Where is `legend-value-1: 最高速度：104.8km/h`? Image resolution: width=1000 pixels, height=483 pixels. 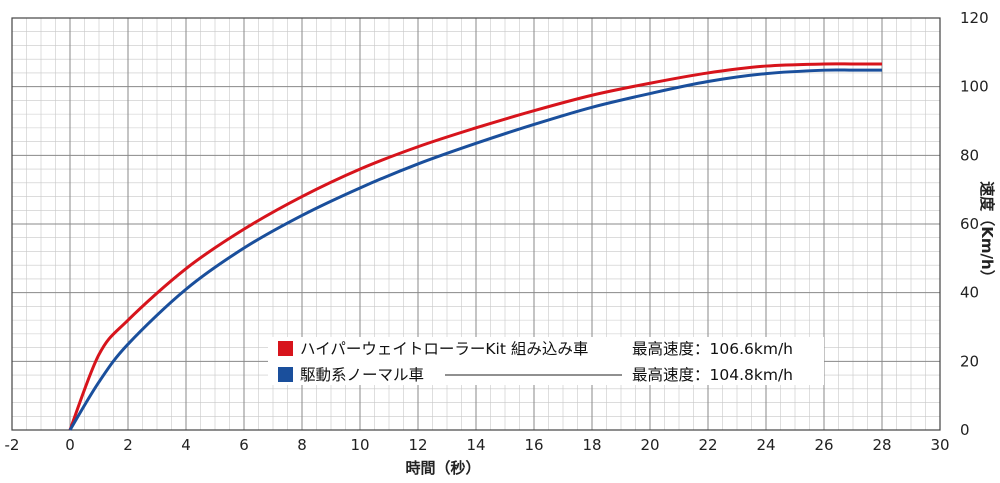
legend-value-1: 最高速度：104.8km/h is located at coordinates (712, 375).